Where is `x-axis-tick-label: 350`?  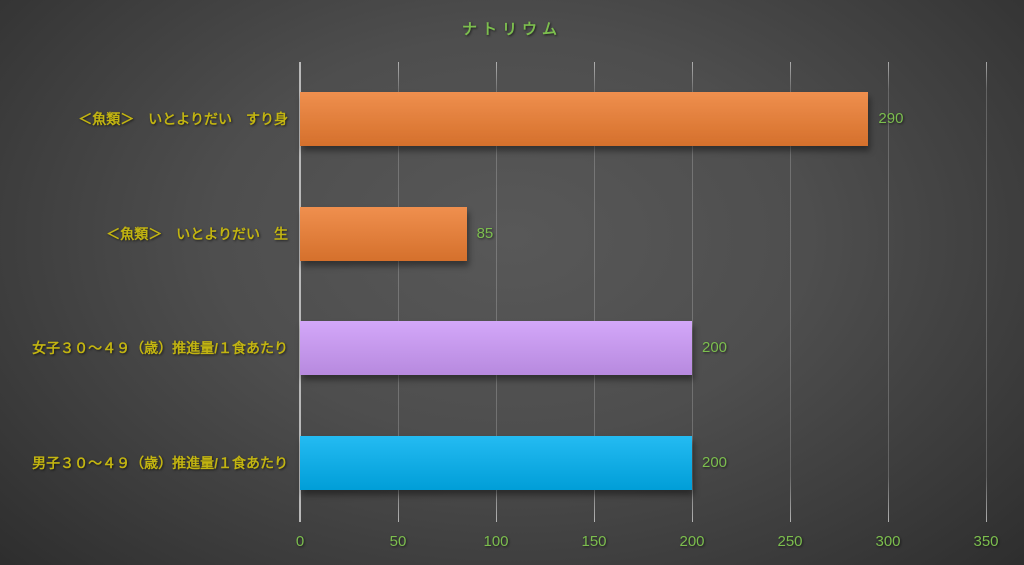 x-axis-tick-label: 350 is located at coordinates (986, 541).